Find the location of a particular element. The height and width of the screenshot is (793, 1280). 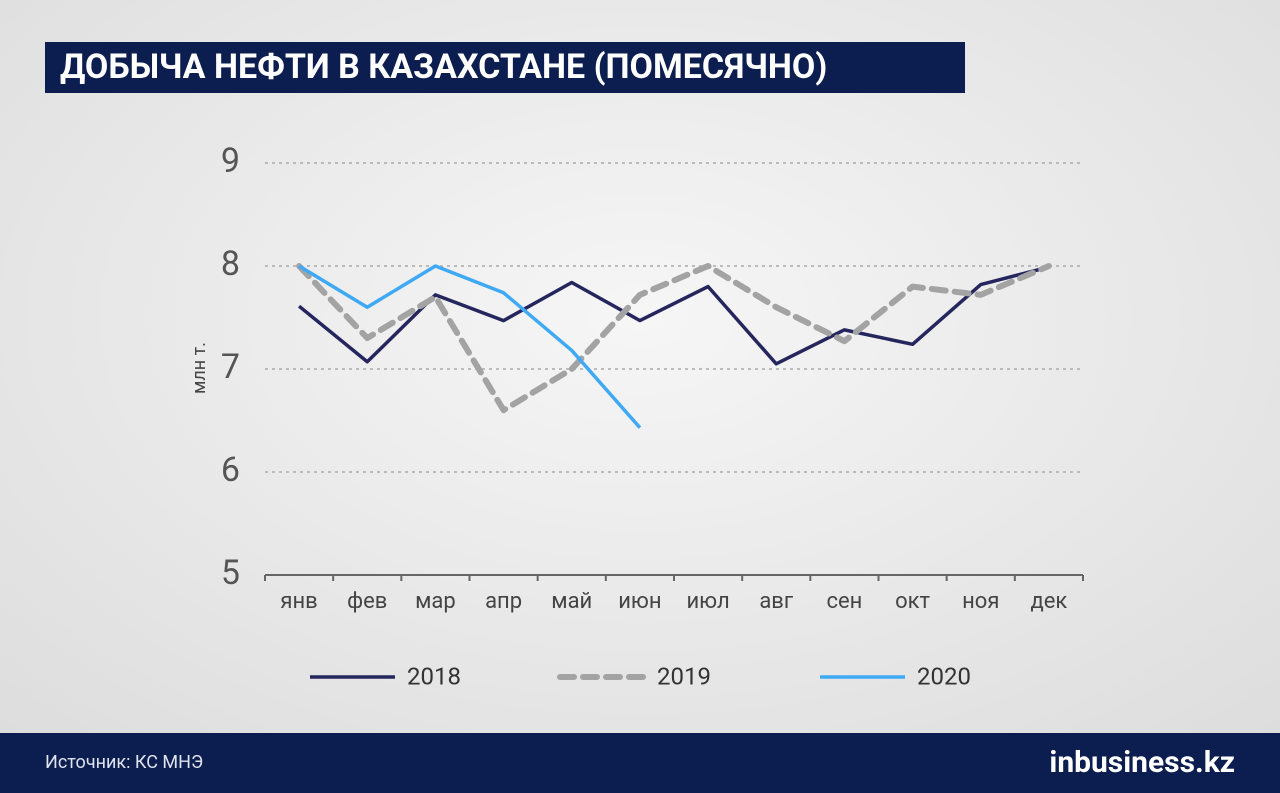

x-tick-label: июл is located at coordinates (707, 601).